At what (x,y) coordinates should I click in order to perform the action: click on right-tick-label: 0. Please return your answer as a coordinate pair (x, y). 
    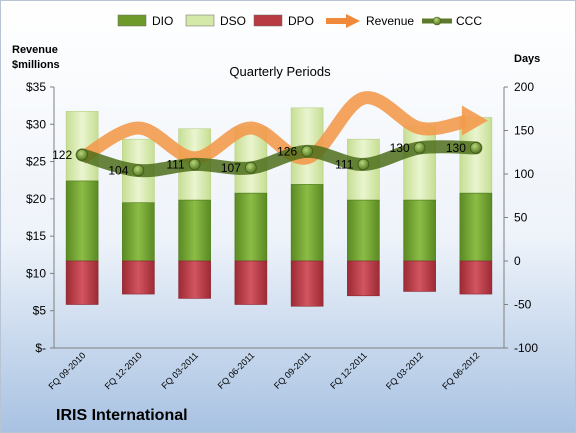
    Looking at the image, I should click on (517, 261).